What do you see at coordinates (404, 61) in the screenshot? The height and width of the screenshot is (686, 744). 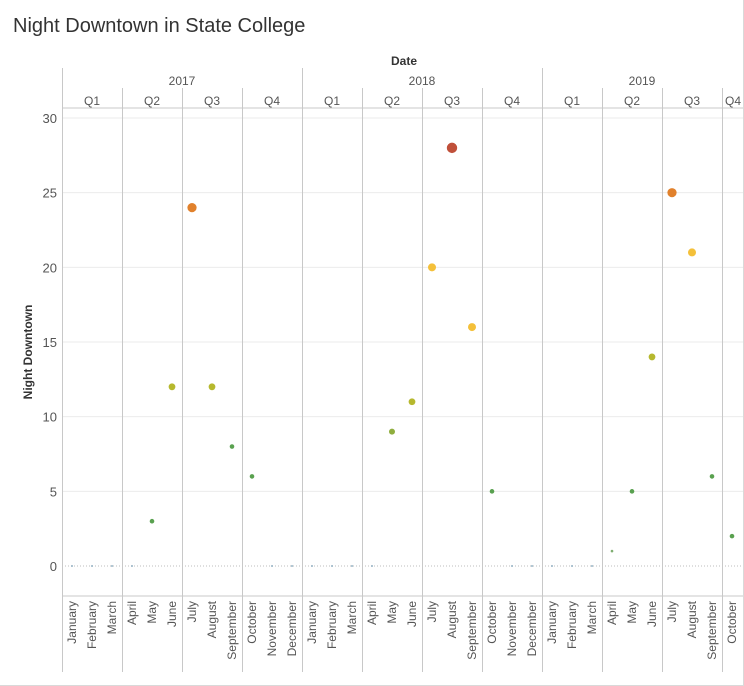 I see `x-header-label: Date` at bounding box center [404, 61].